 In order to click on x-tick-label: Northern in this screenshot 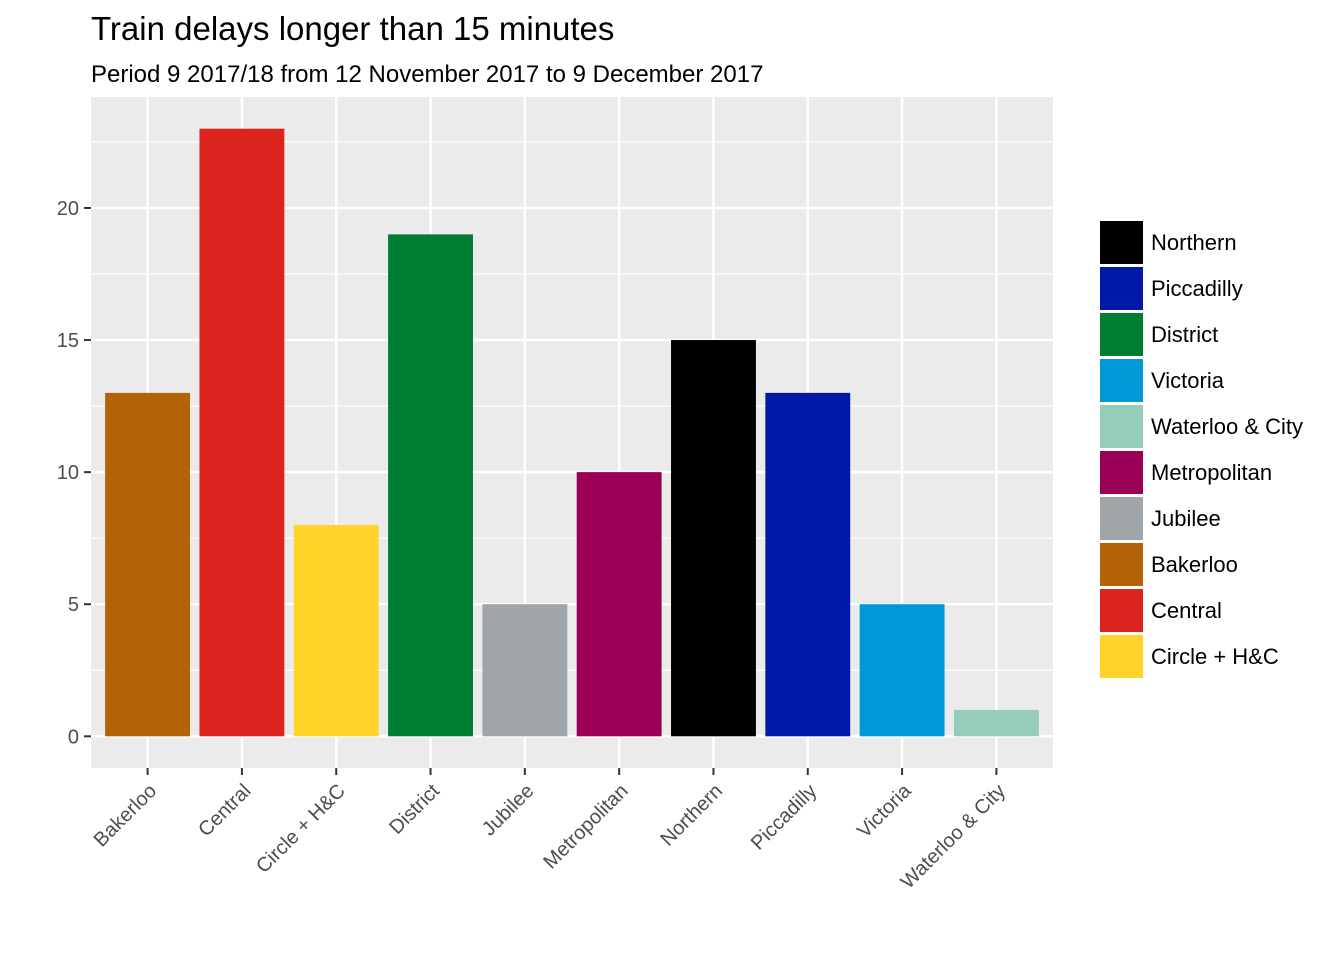, I will do `click(691, 815)`.